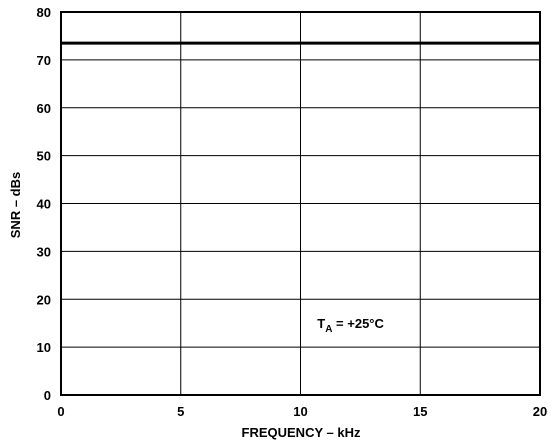 The height and width of the screenshot is (442, 553). I want to click on y-tick-label: 50, so click(44, 156).